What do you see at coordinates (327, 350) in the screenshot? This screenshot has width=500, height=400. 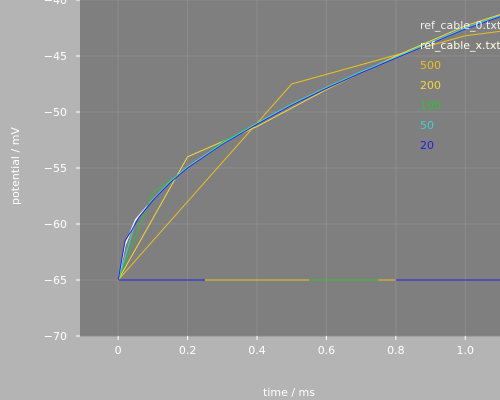 I see `x-tick-label-3: 0.6` at bounding box center [327, 350].